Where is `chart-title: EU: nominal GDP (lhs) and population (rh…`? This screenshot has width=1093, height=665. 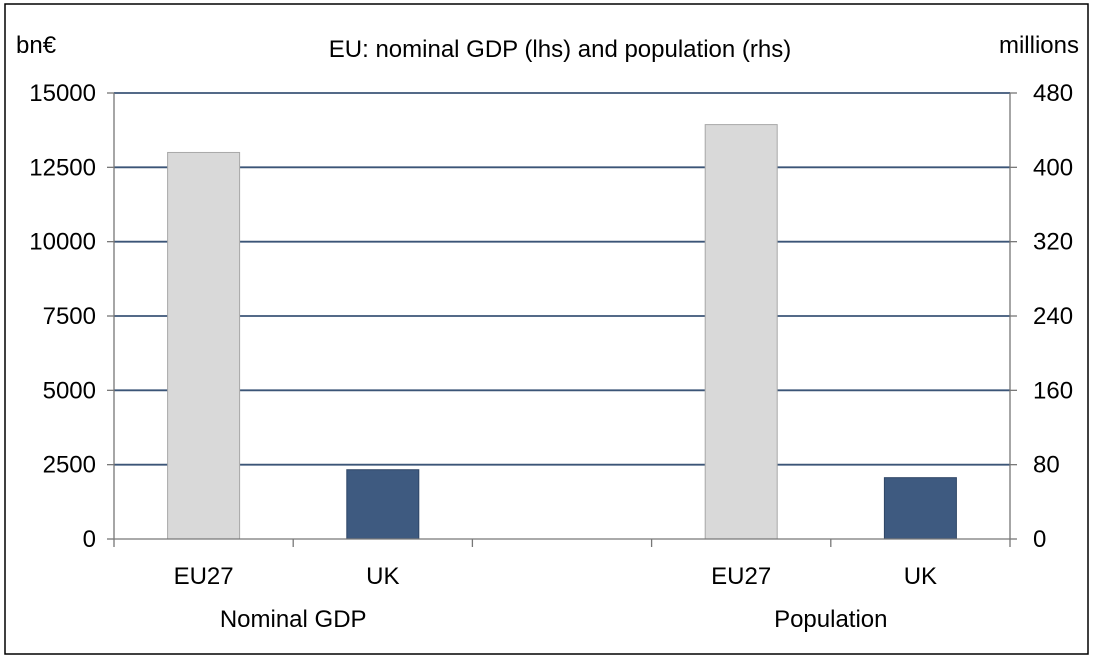 chart-title: EU: nominal GDP (lhs) and population (rh… is located at coordinates (560, 49).